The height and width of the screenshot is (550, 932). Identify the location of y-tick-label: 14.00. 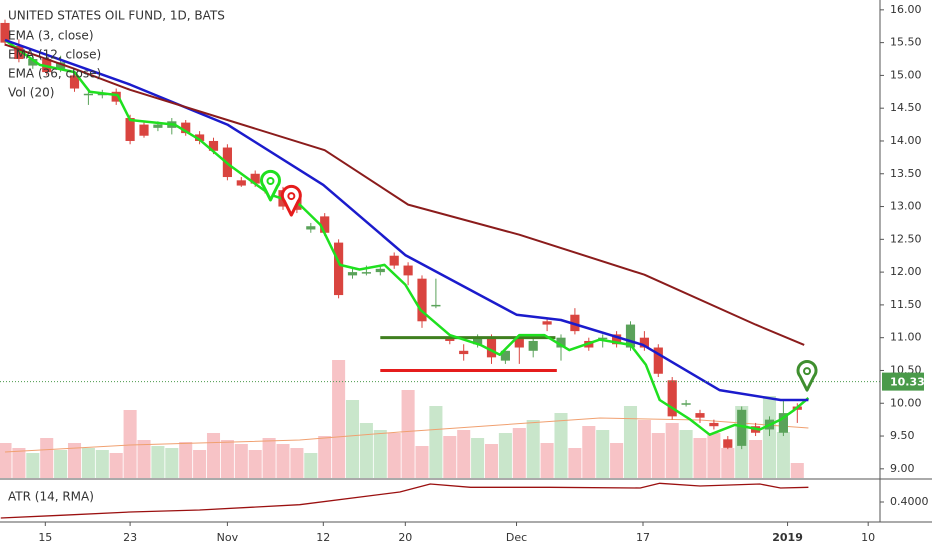
(906, 140).